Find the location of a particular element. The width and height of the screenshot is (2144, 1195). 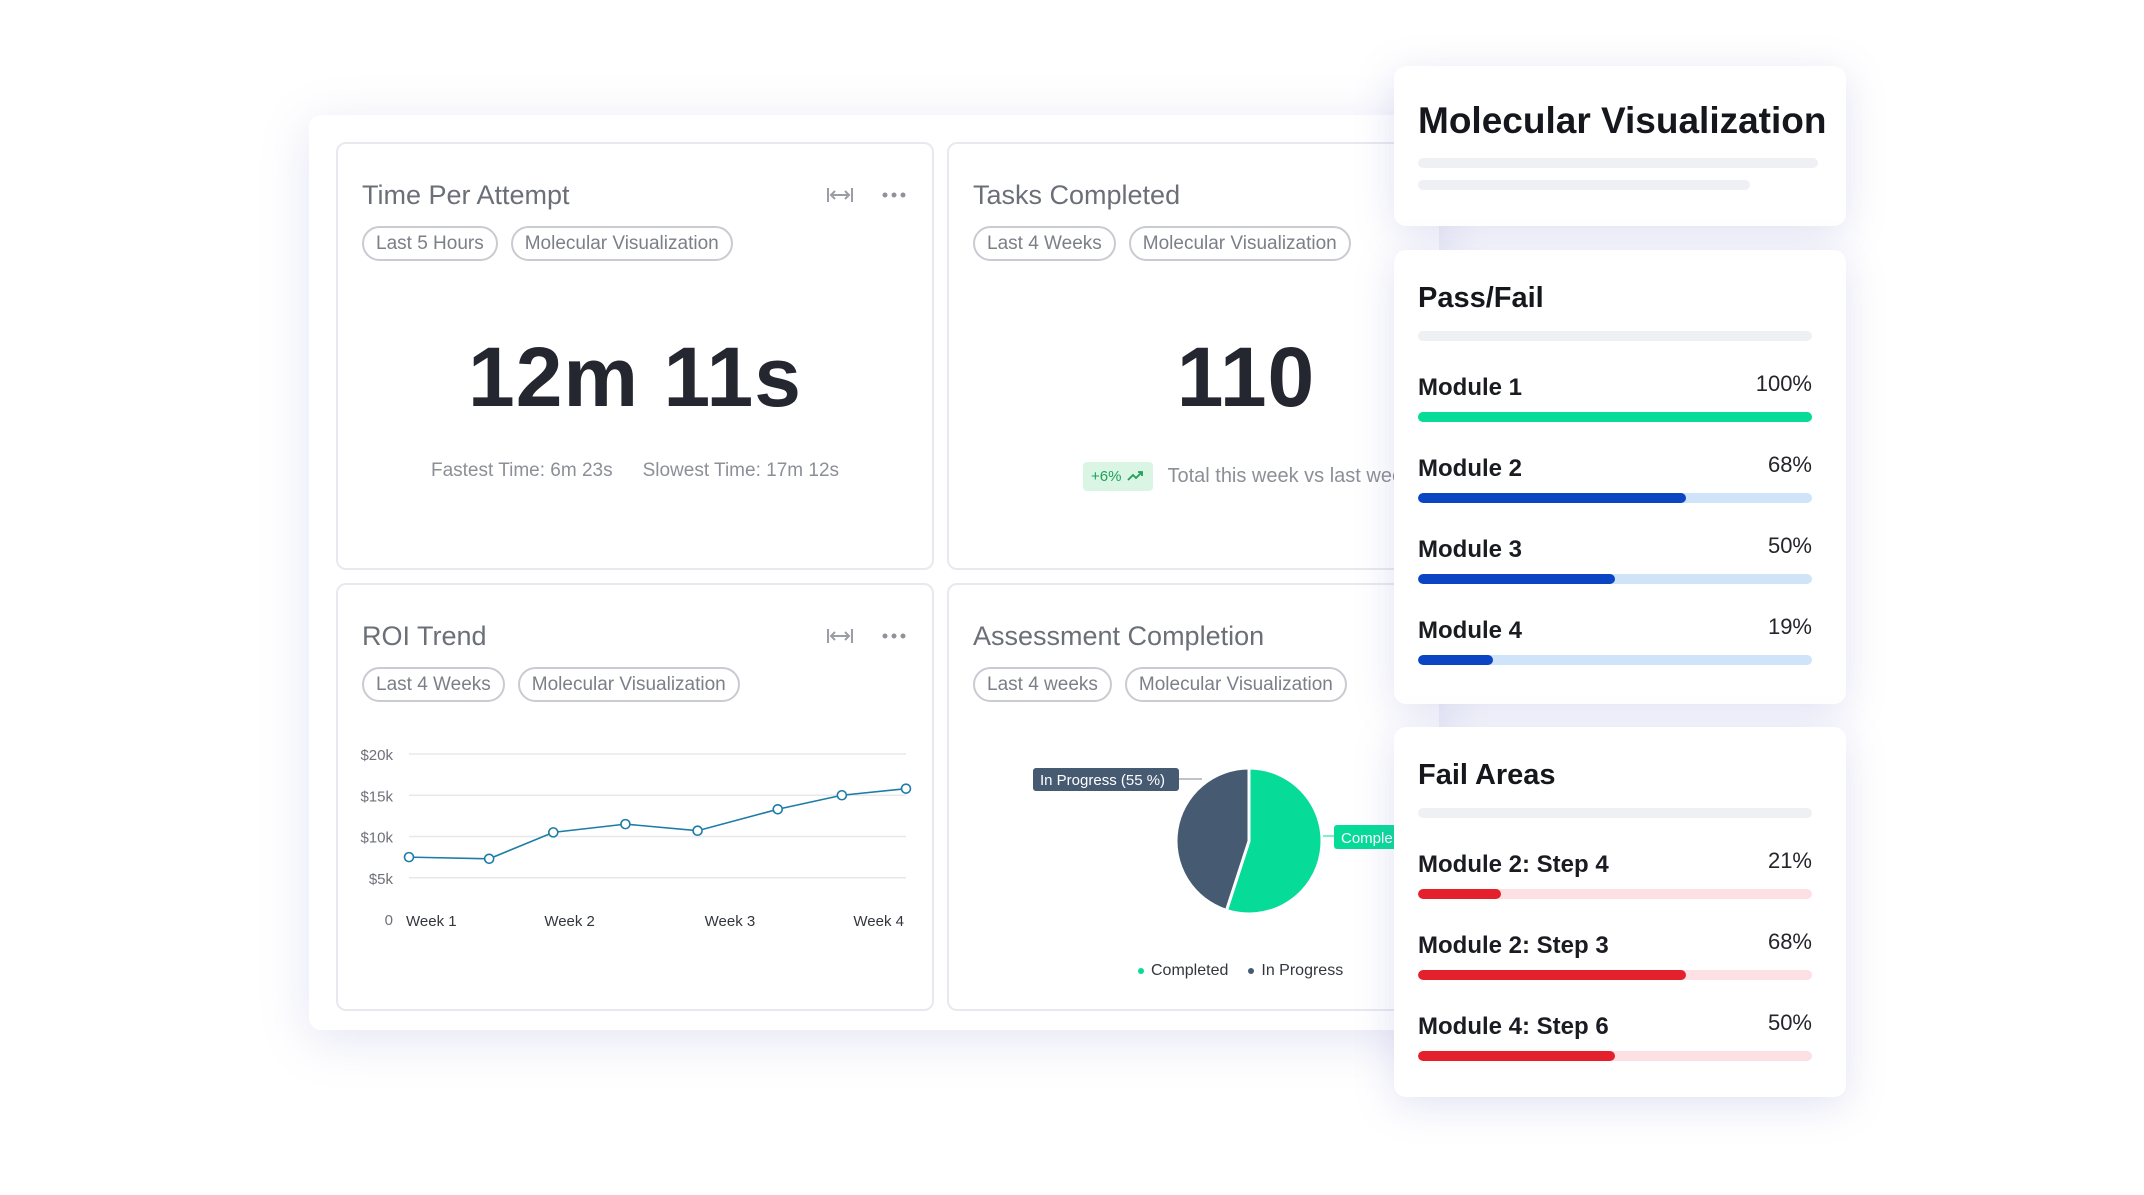

row-label: Module 3 is located at coordinates (1470, 549).